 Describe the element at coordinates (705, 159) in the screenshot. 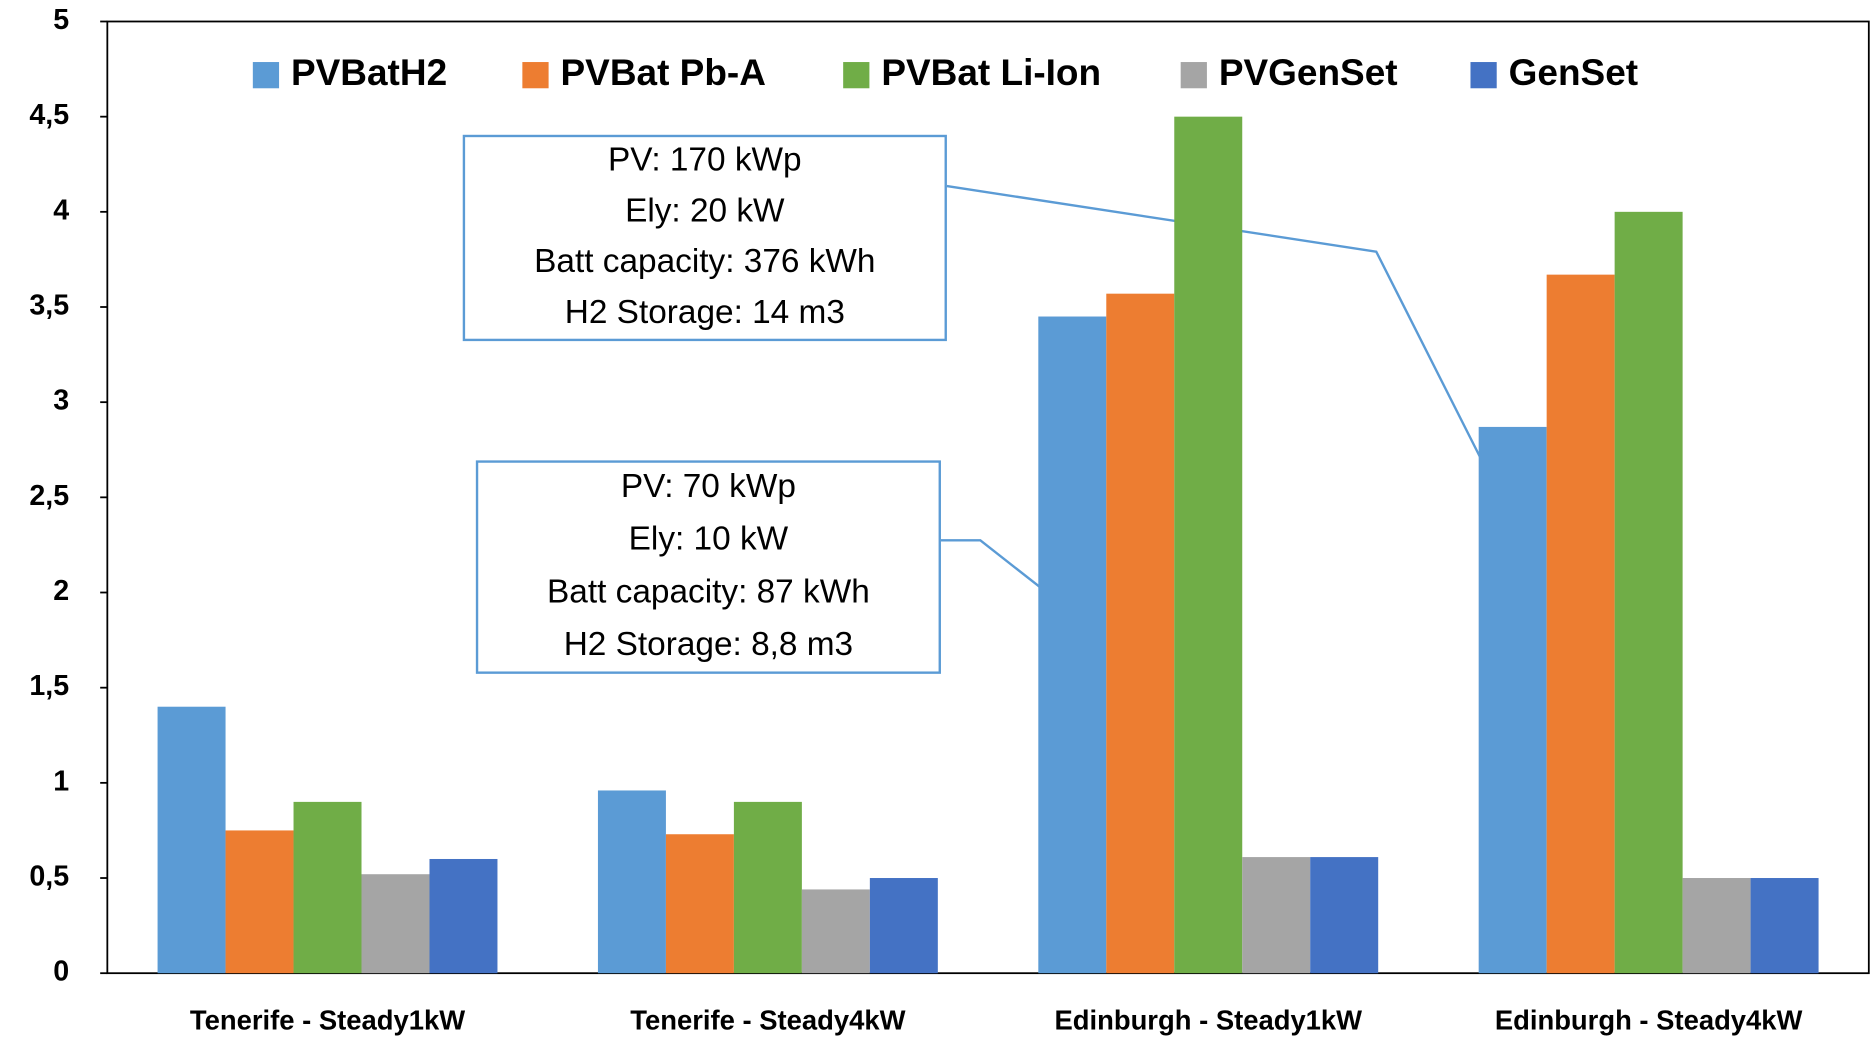

I see `annotation-text: PV: 170 kWp` at that location.